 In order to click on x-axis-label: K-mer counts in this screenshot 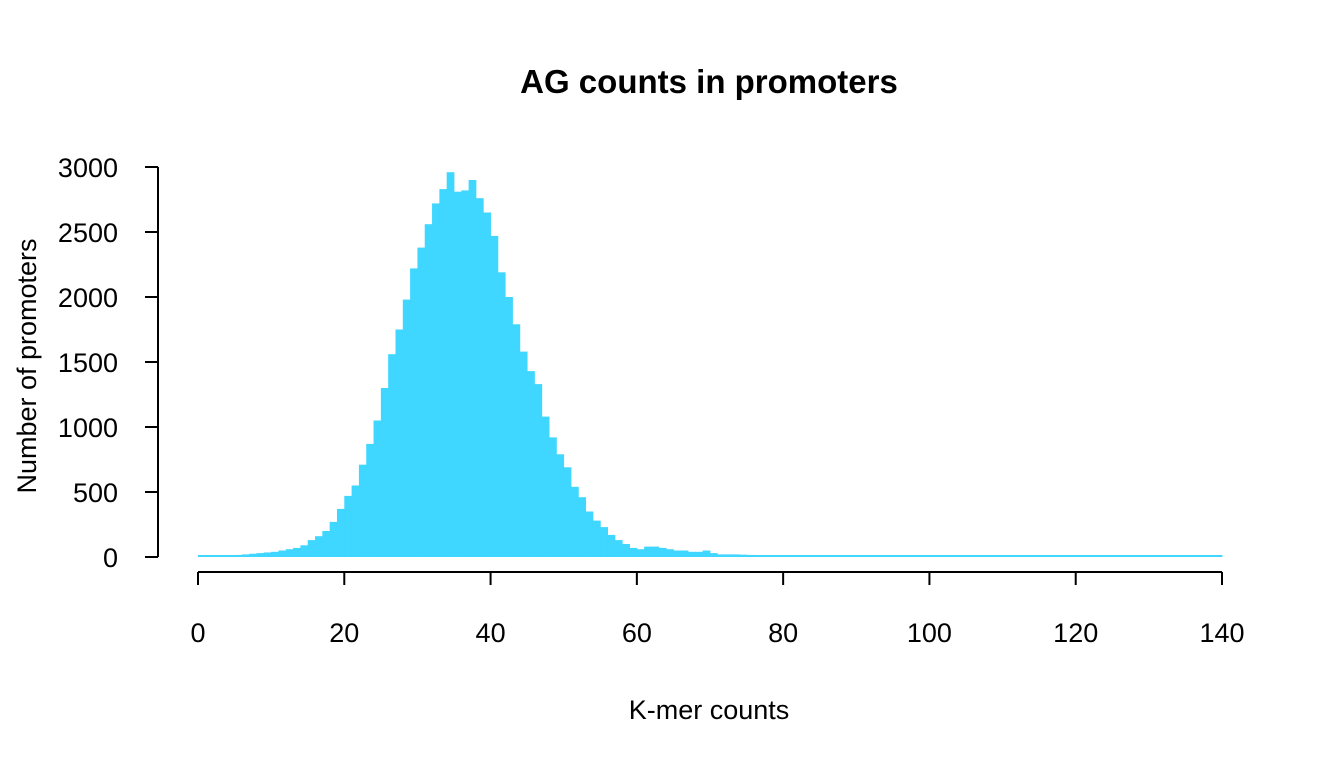, I will do `click(709, 710)`.